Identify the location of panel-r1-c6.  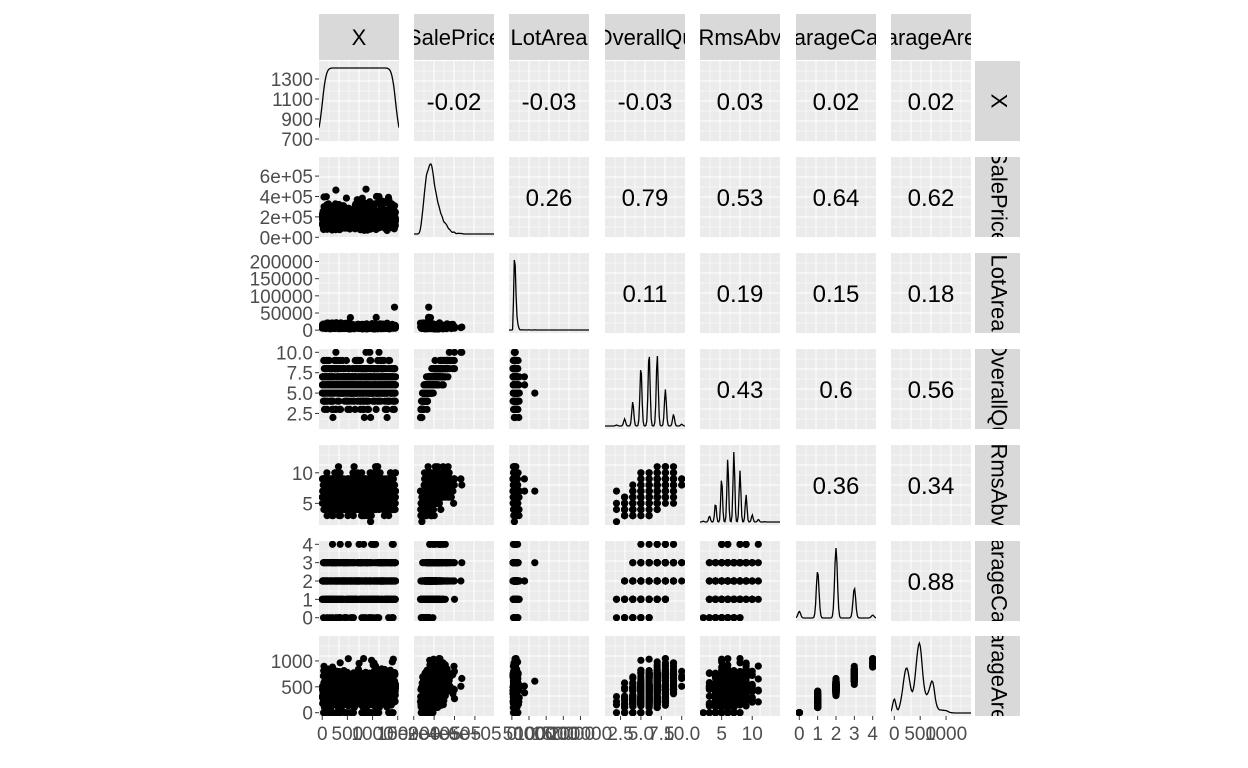
(931, 197).